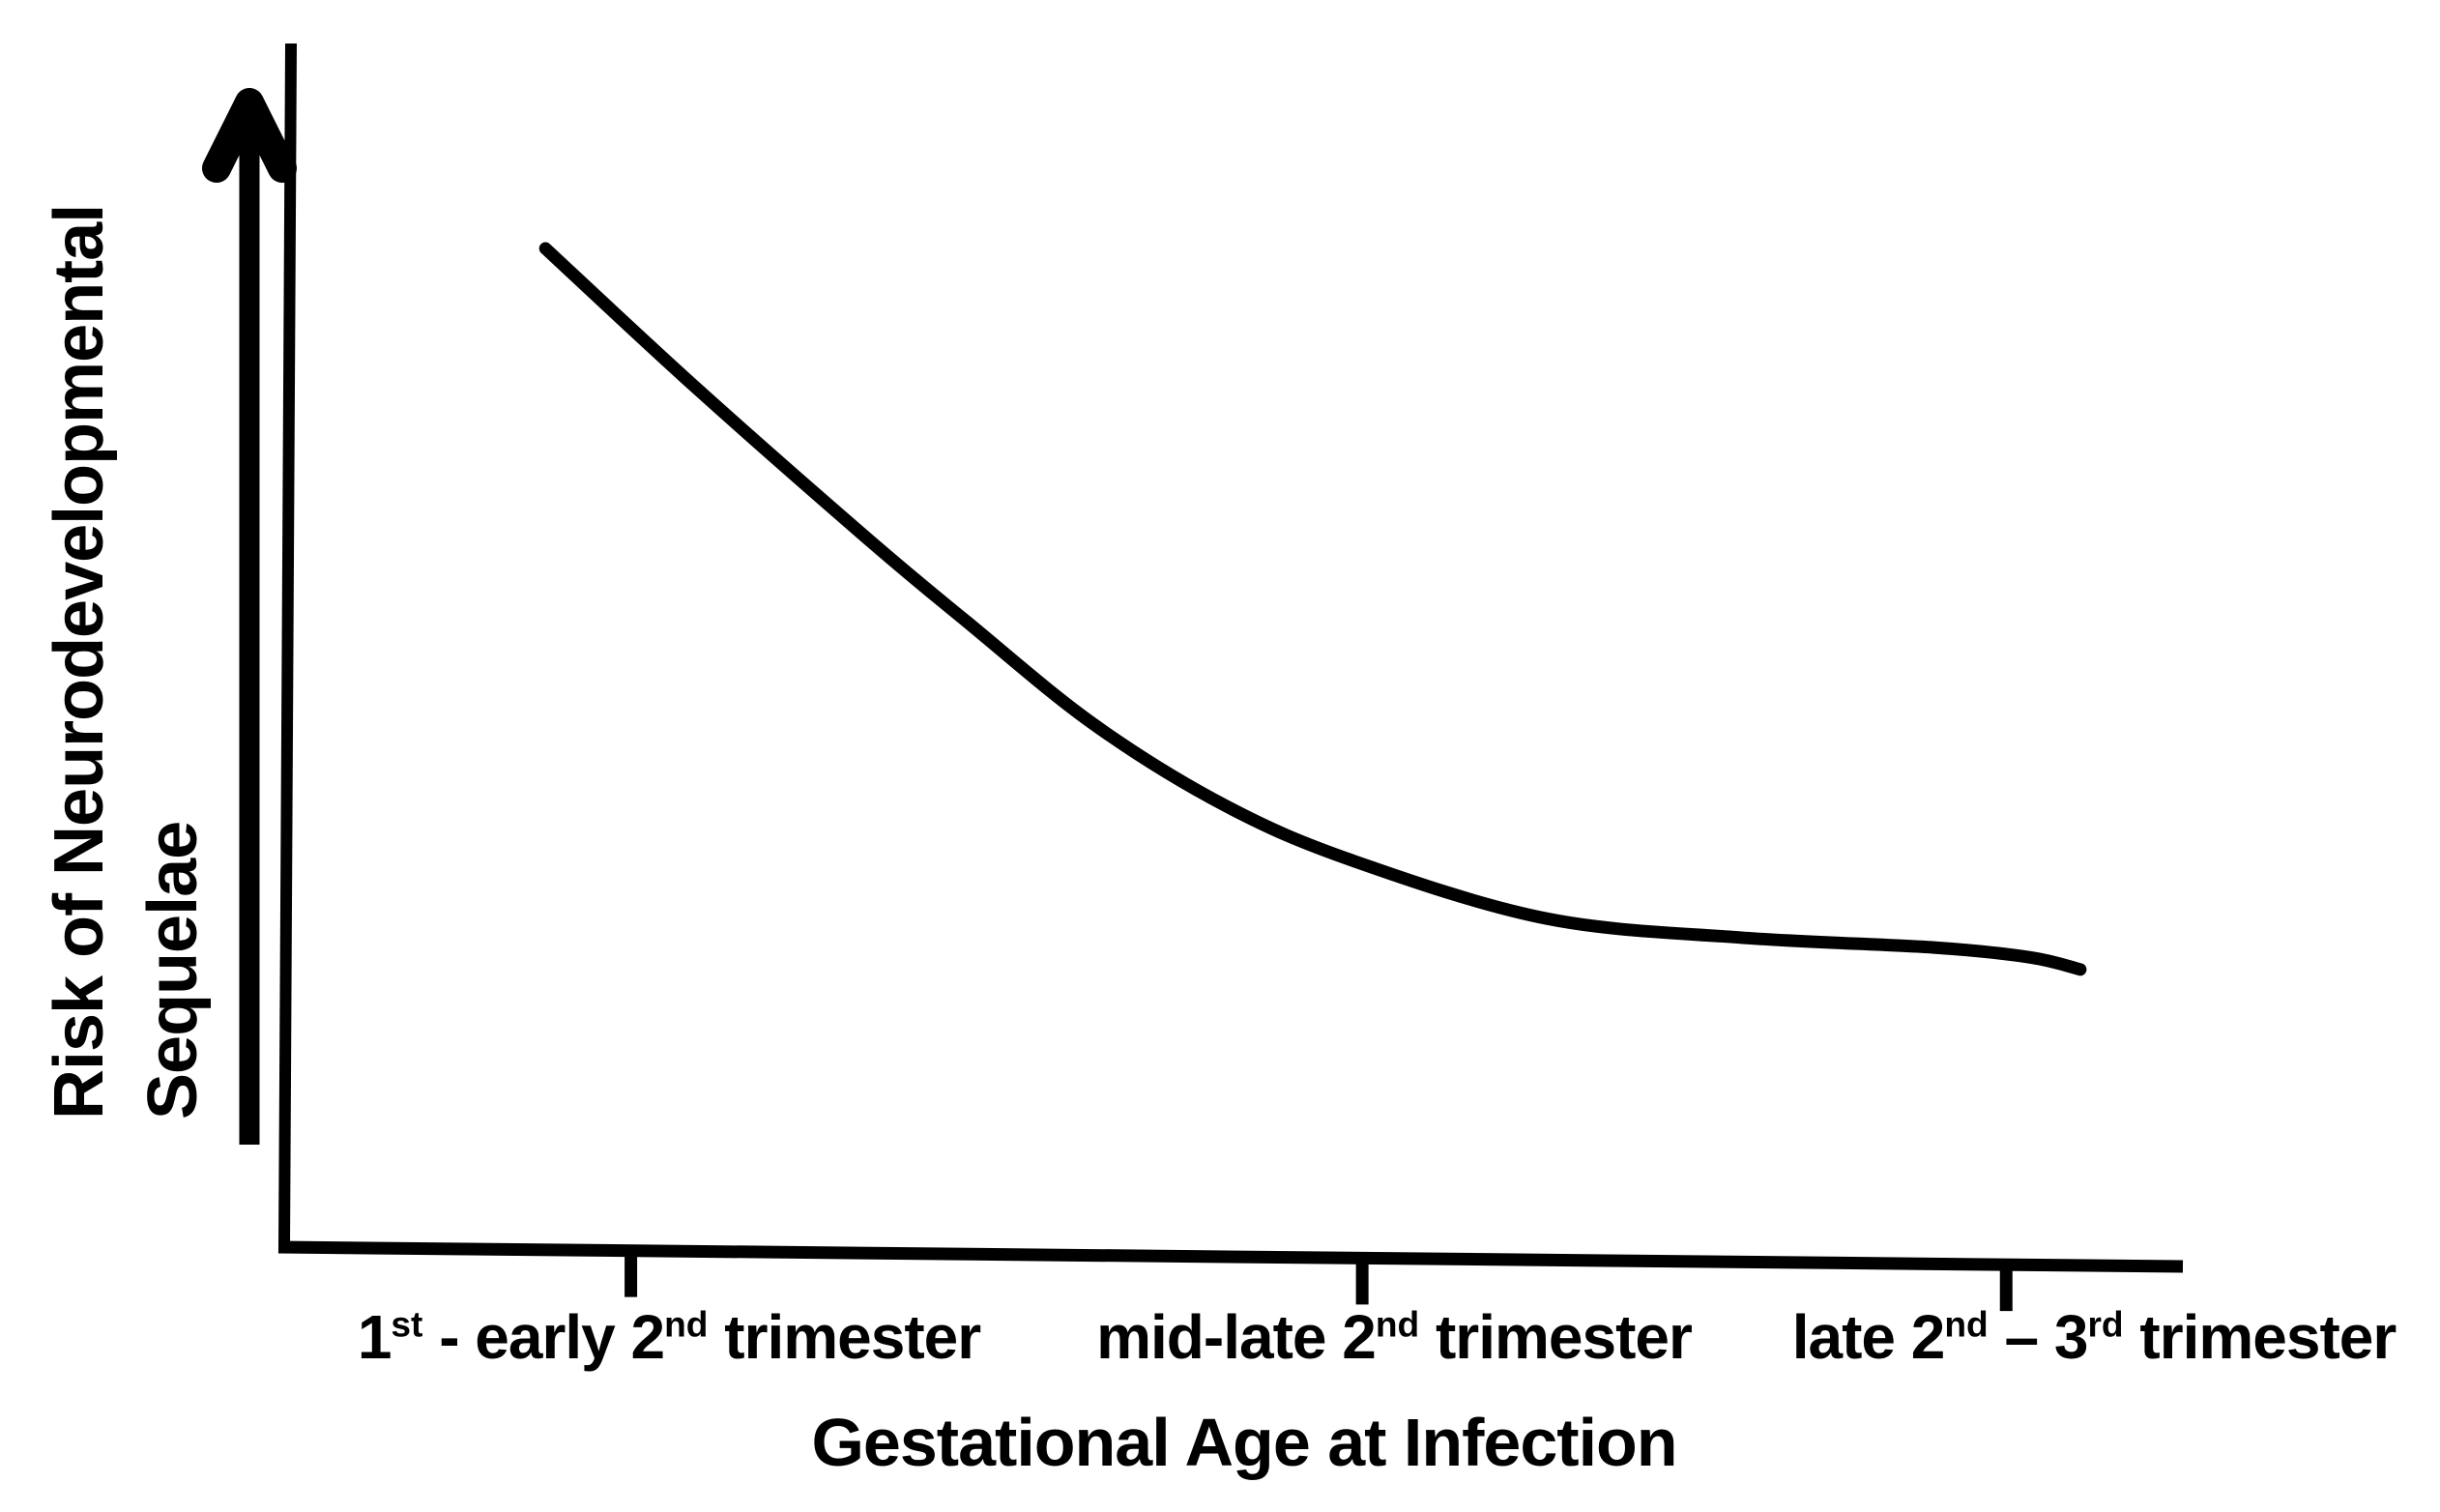 This screenshot has width=2440, height=1512. I want to click on ordinal-superscript: st, so click(407, 1324).